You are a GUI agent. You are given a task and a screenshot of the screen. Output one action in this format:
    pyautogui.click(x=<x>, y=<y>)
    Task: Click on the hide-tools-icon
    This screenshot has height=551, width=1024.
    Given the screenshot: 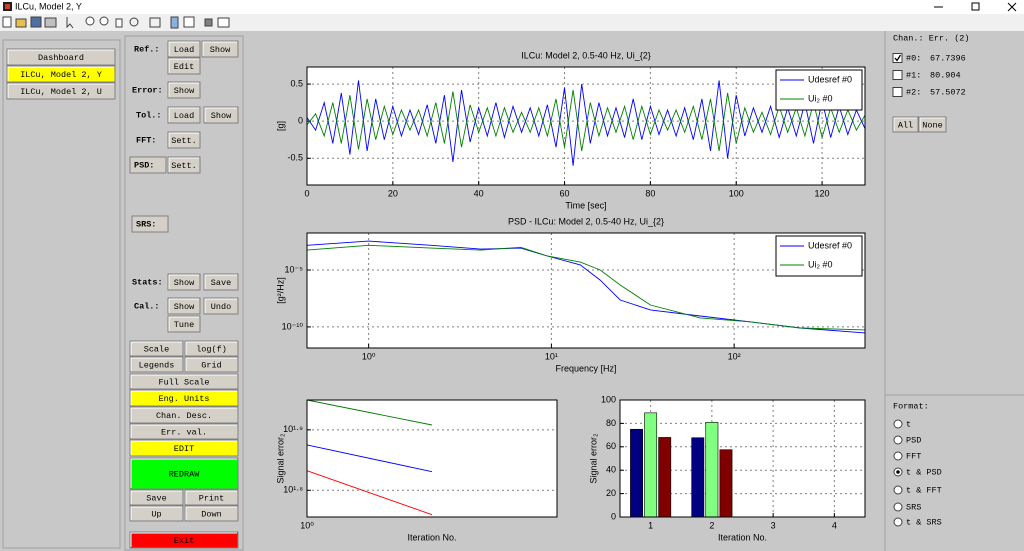 What is the action you would take?
    pyautogui.click(x=208, y=22)
    